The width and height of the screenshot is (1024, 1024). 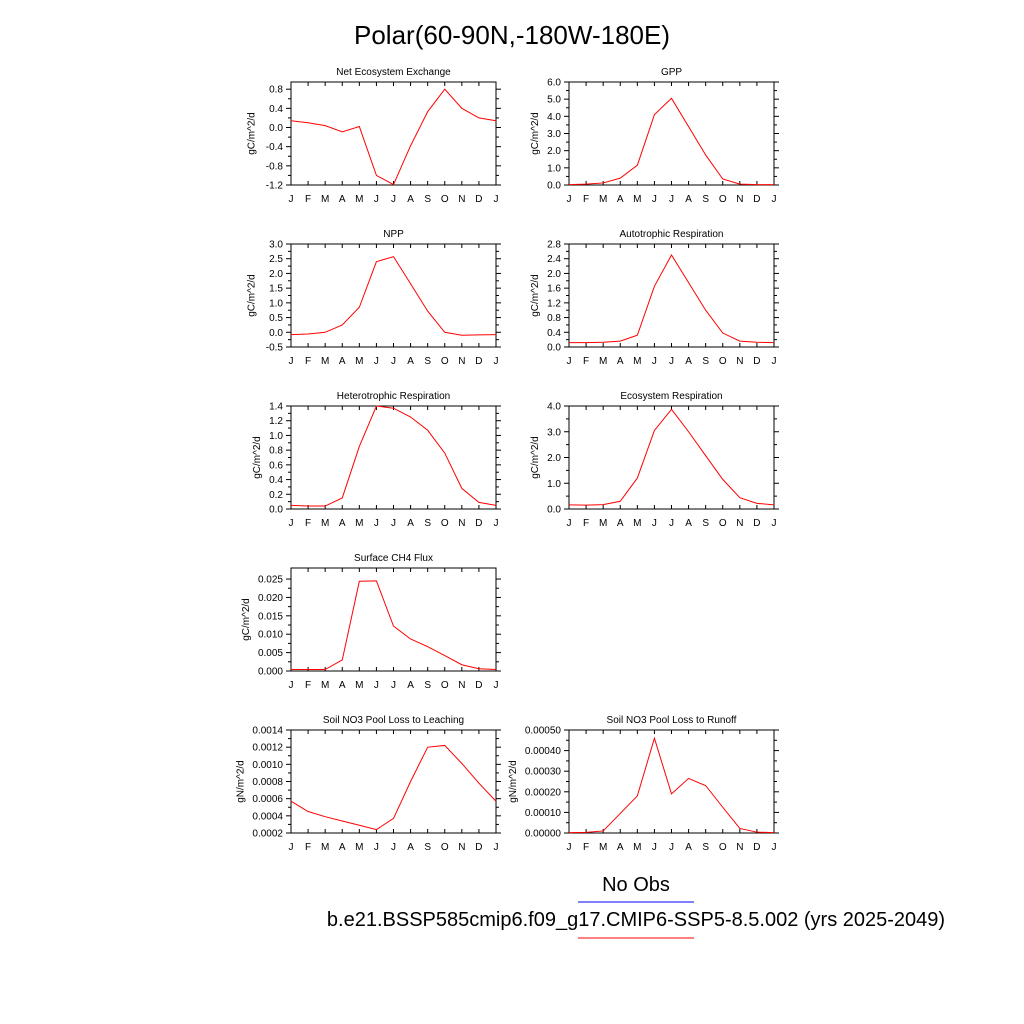 What do you see at coordinates (543, 772) in the screenshot?
I see `y-tick-label: 0.00030` at bounding box center [543, 772].